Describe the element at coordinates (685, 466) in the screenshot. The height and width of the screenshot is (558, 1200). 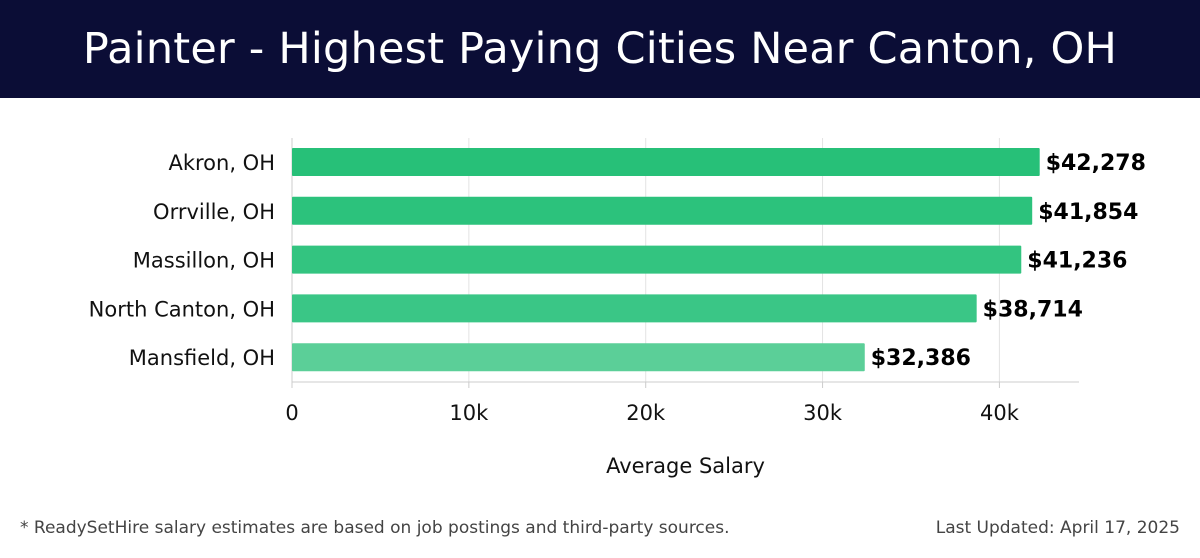
I see `x-axis-title: Average Salary` at that location.